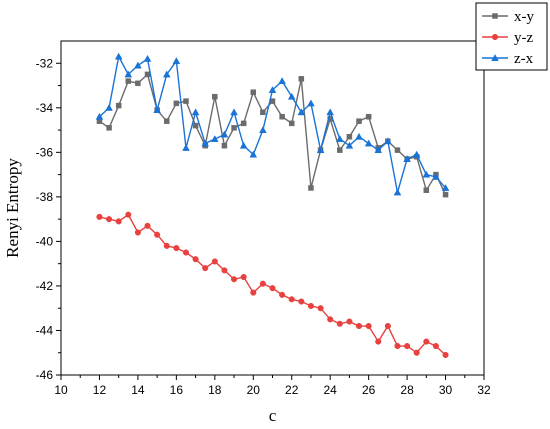 This screenshot has width=550, height=429. I want to click on legend-item: z-x, so click(508, 59).